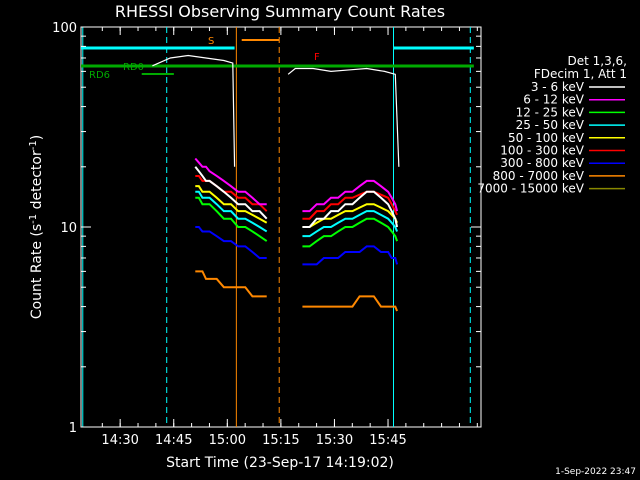 This screenshot has height=480, width=640. I want to click on rd6-label: RD6, so click(99, 75).